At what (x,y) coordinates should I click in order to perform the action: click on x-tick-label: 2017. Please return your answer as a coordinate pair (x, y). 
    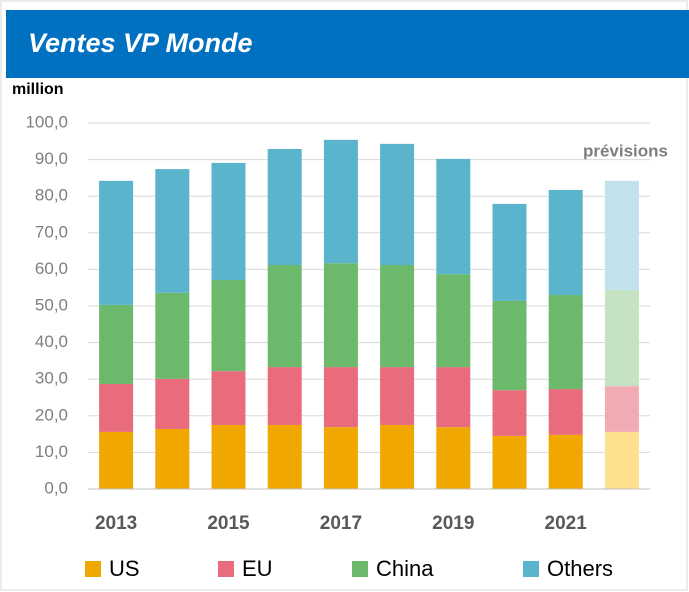
    Looking at the image, I should click on (341, 523).